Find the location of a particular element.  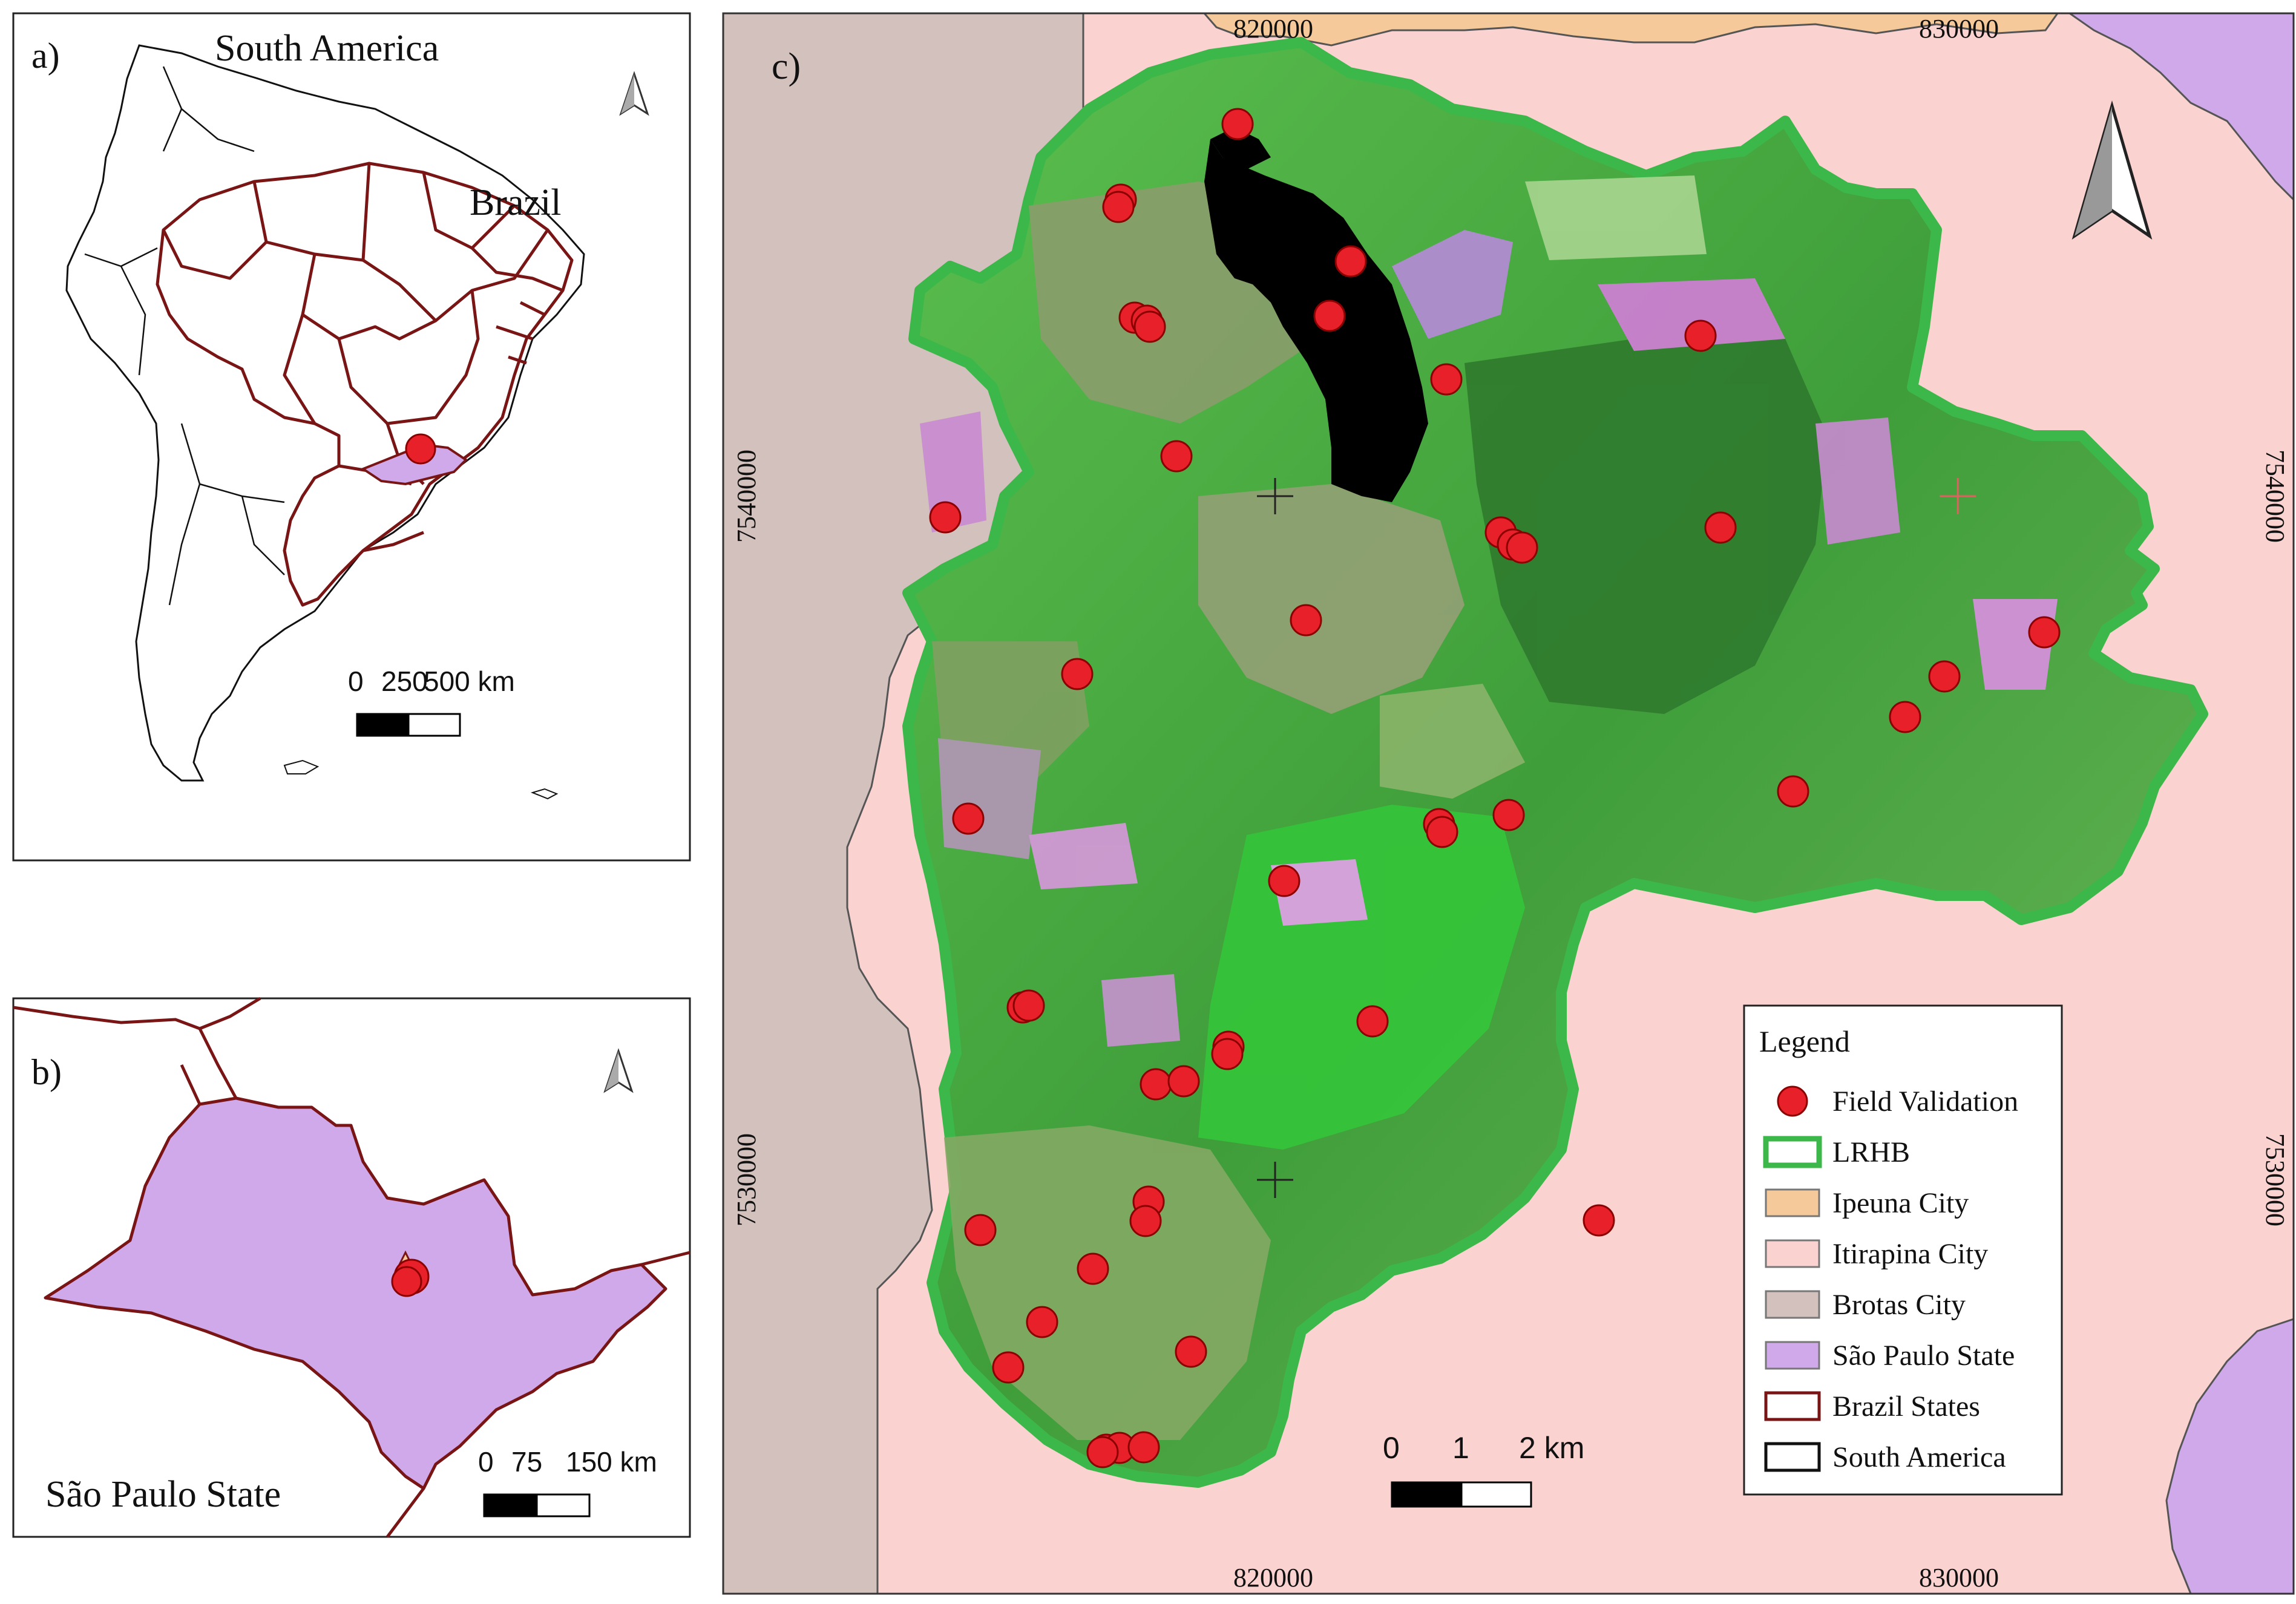

legend-item: LRHB is located at coordinates (1836, 1152).